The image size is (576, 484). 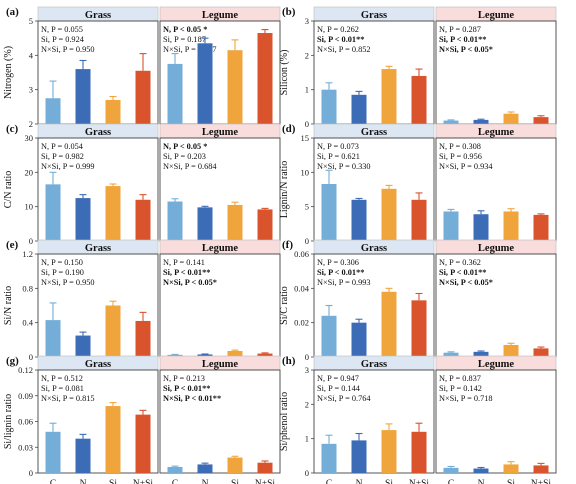 I want to click on stat-line: N, P = 0.055, so click(x=62, y=29).